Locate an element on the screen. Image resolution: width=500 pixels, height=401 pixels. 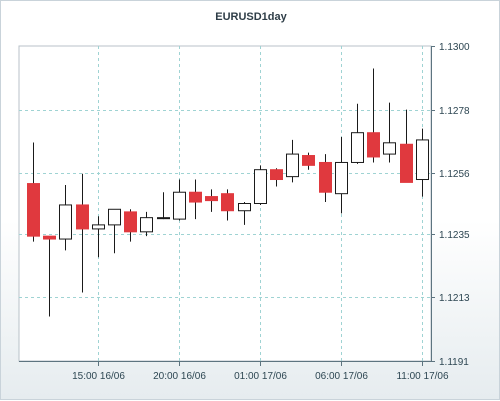
x-tick-label: 11:00 17/06 is located at coordinates (422, 376).